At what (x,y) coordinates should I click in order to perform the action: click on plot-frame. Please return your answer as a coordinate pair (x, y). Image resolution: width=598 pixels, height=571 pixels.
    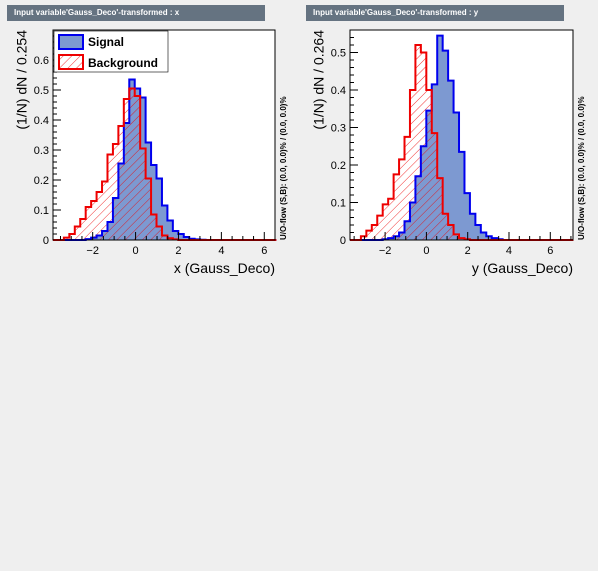
    Looking at the image, I should click on (164, 135).